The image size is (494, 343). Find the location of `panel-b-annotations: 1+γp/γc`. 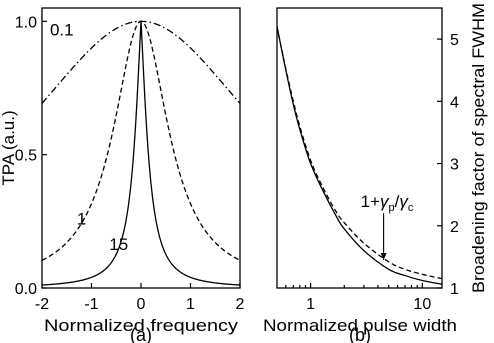

panel-b-annotations: 1+γp/γc is located at coordinates (387, 226).